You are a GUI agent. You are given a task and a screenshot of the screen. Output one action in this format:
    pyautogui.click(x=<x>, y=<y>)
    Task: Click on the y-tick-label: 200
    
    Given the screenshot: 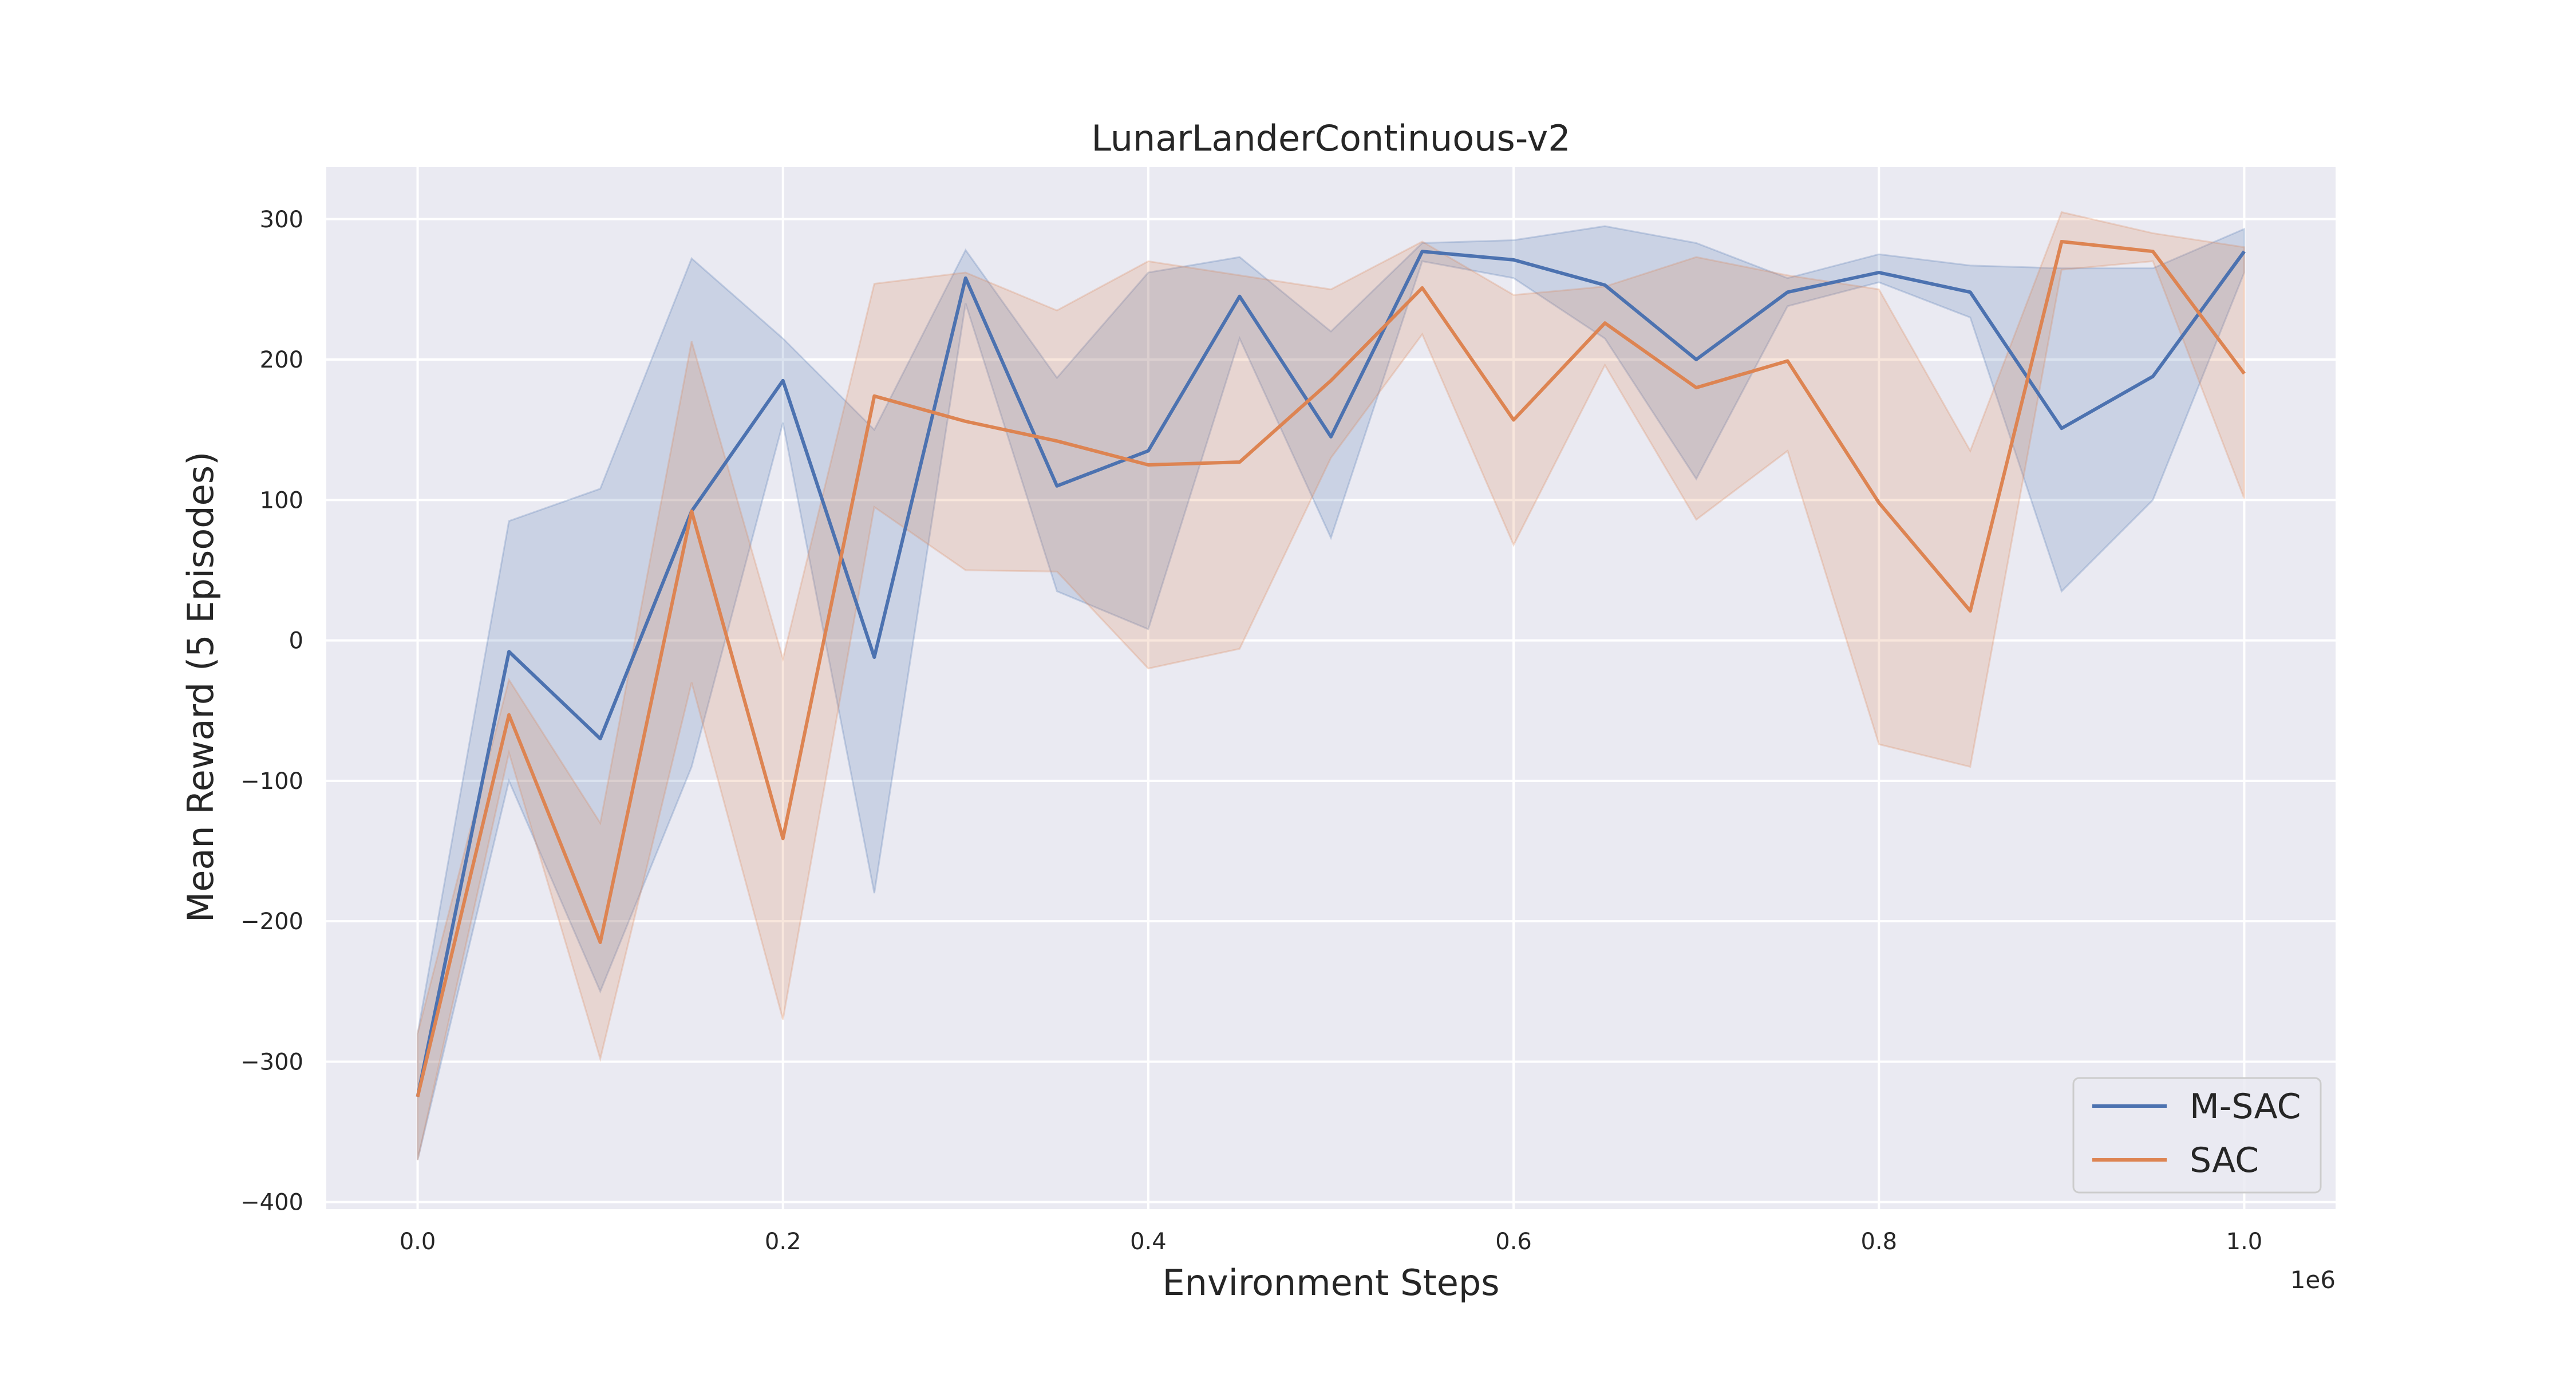 What is the action you would take?
    pyautogui.click(x=281, y=360)
    